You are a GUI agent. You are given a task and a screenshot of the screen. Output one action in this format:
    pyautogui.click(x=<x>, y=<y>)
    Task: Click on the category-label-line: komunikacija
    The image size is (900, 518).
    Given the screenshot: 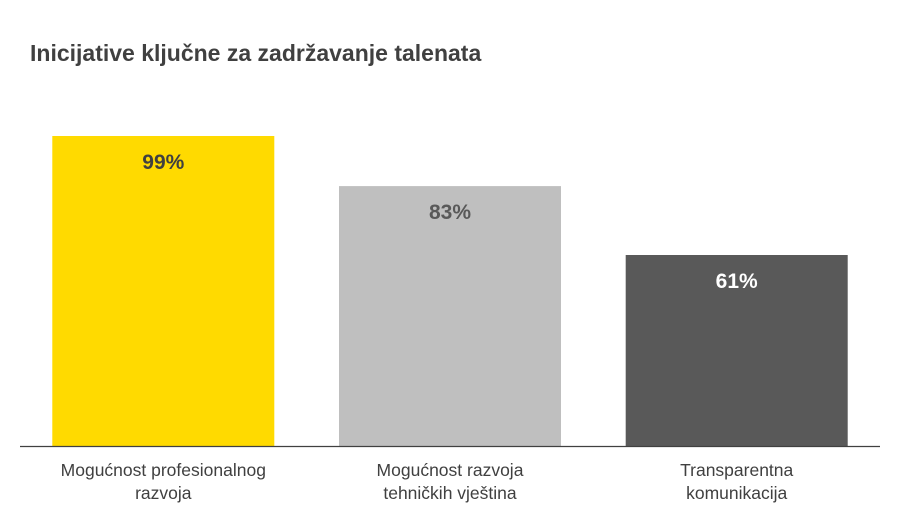 What is the action you would take?
    pyautogui.click(x=737, y=493)
    